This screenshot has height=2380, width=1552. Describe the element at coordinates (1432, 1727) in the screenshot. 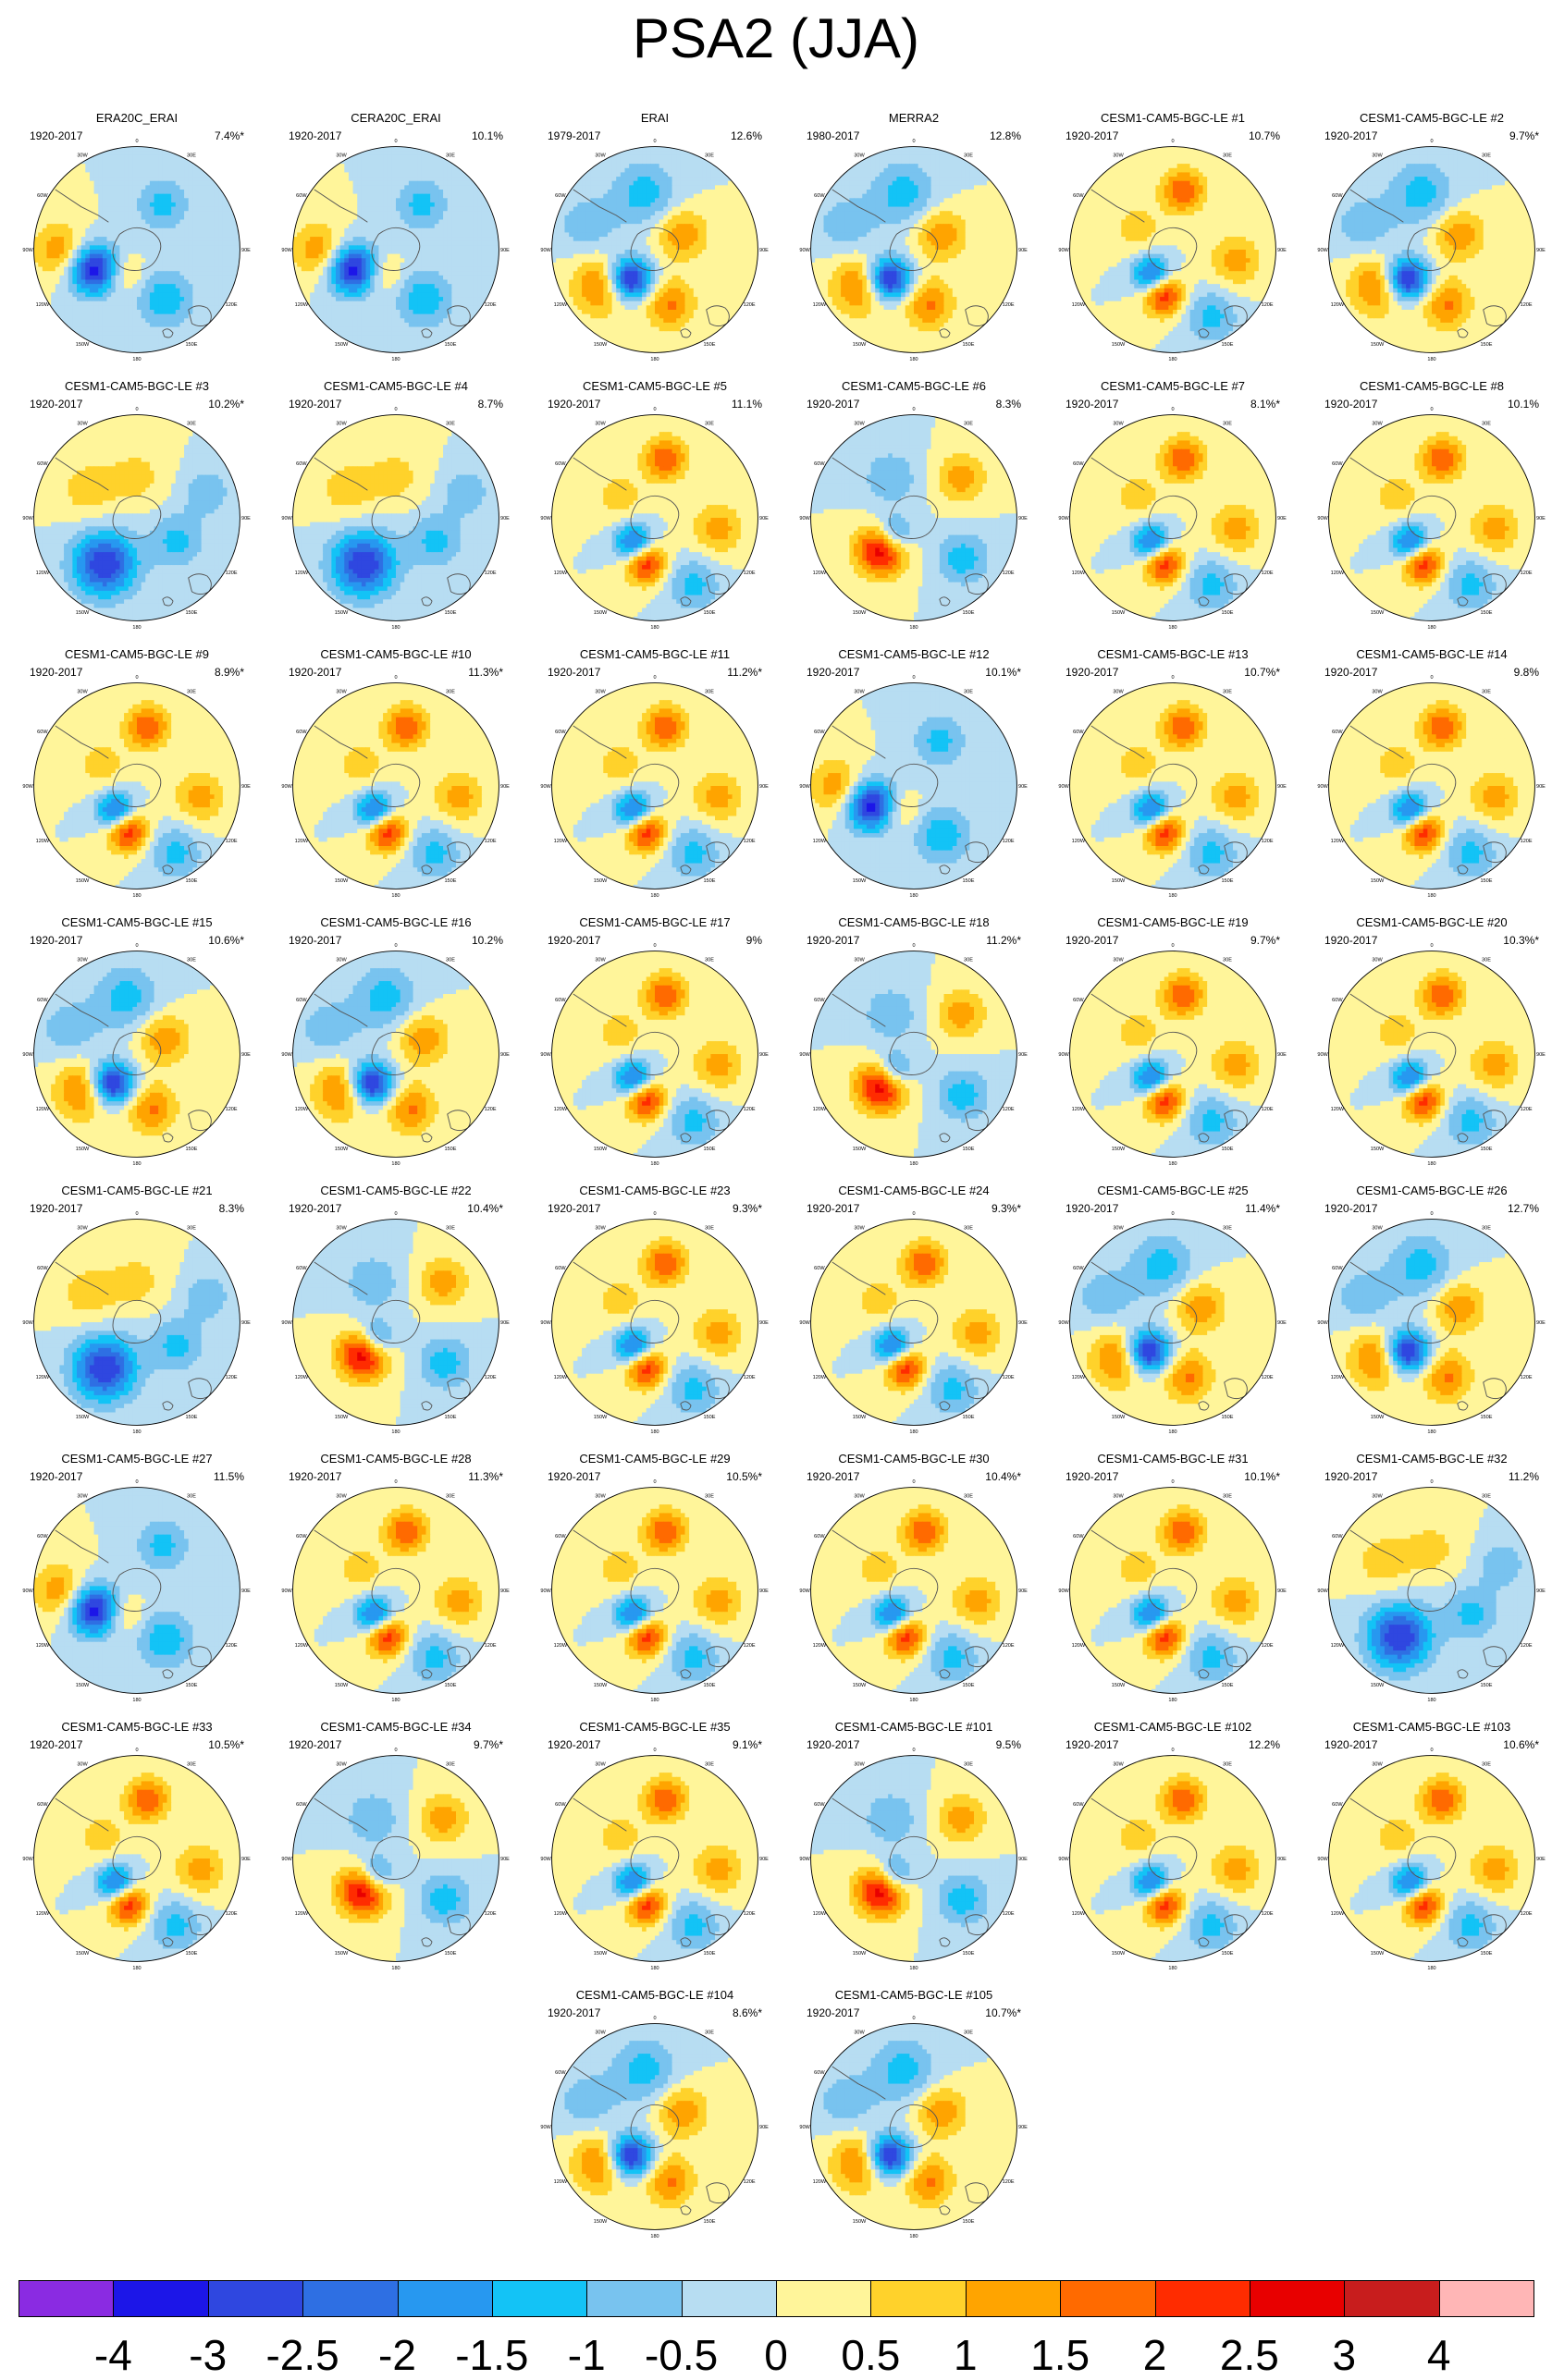

I see `panel-title: CESM1-CAM5-BGC-LE #103` at that location.